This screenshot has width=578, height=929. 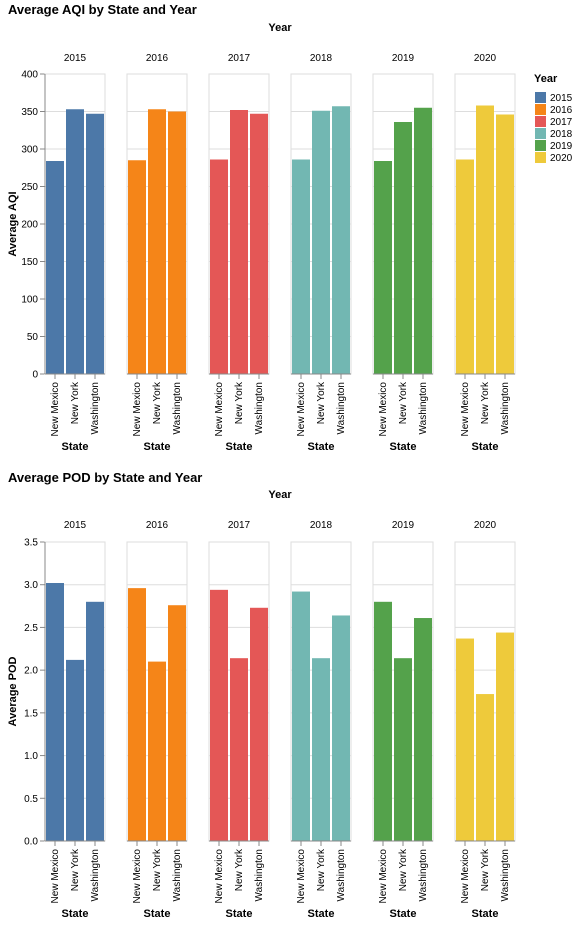 I want to click on y-tick-label: 100, so click(x=29, y=300).